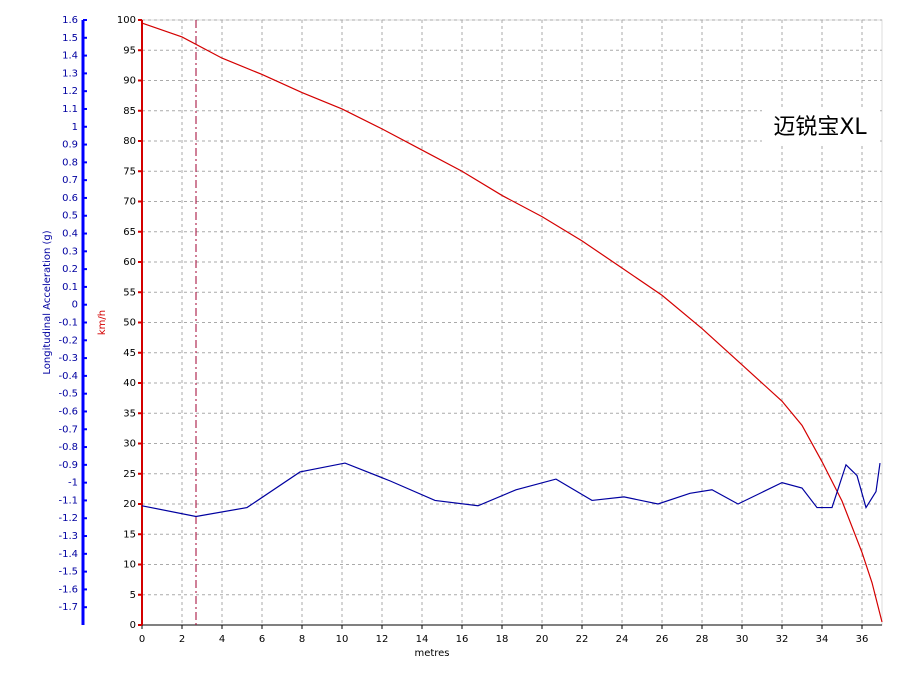 The image size is (908, 681). What do you see at coordinates (75, 127) in the screenshot?
I see `y2-tick-label: 1` at bounding box center [75, 127].